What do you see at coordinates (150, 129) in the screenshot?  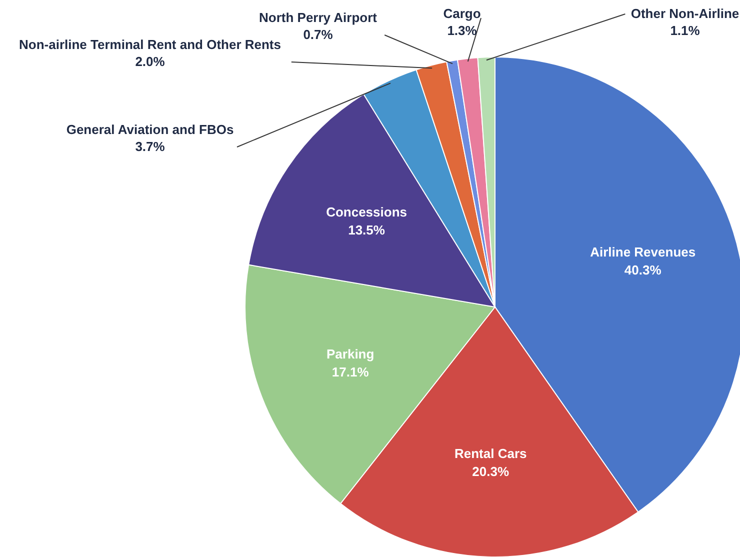 I see `slice-label: General Aviation and FBOs` at bounding box center [150, 129].